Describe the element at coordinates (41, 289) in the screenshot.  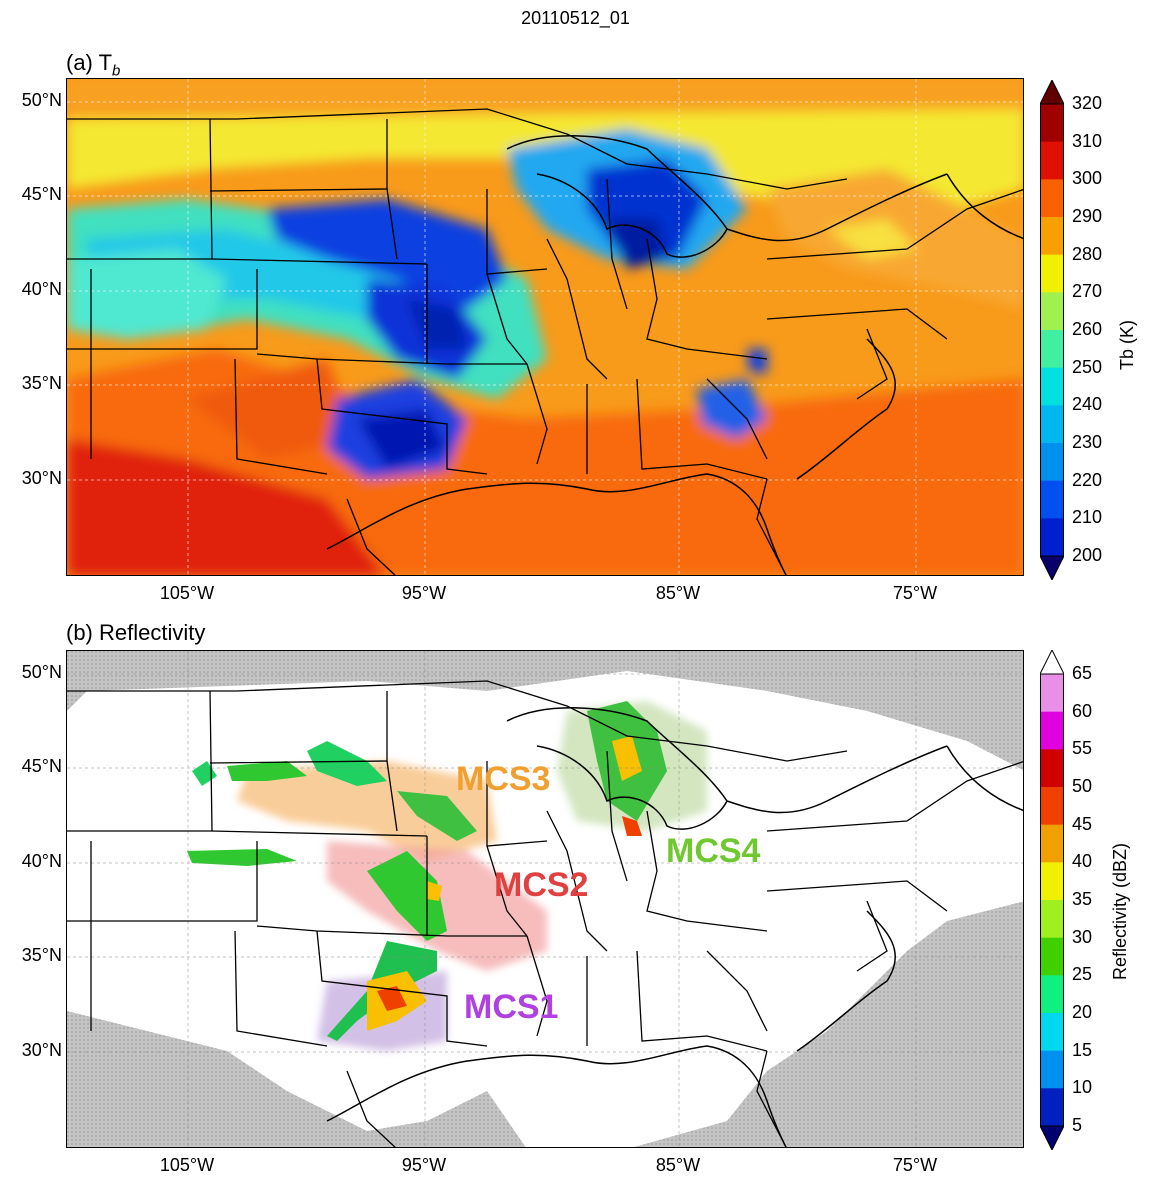
I see `panel-a-lat-40: 40°N` at that location.